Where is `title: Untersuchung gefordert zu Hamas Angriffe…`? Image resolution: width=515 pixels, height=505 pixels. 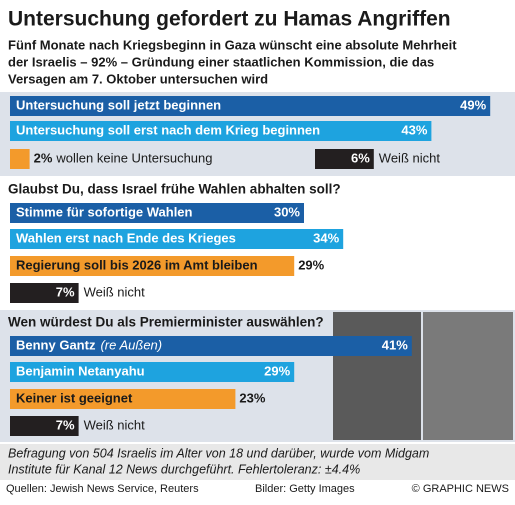
title: Untersuchung gefordert zu Hamas Angriffe… is located at coordinates (229, 19).